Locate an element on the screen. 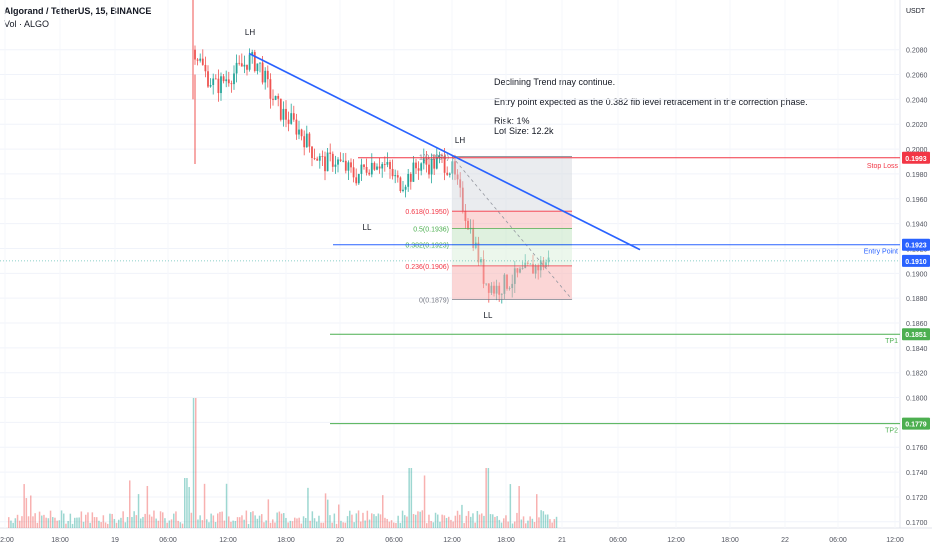 The width and height of the screenshot is (932, 550). y-tick-label: 0.1900 is located at coordinates (917, 274).